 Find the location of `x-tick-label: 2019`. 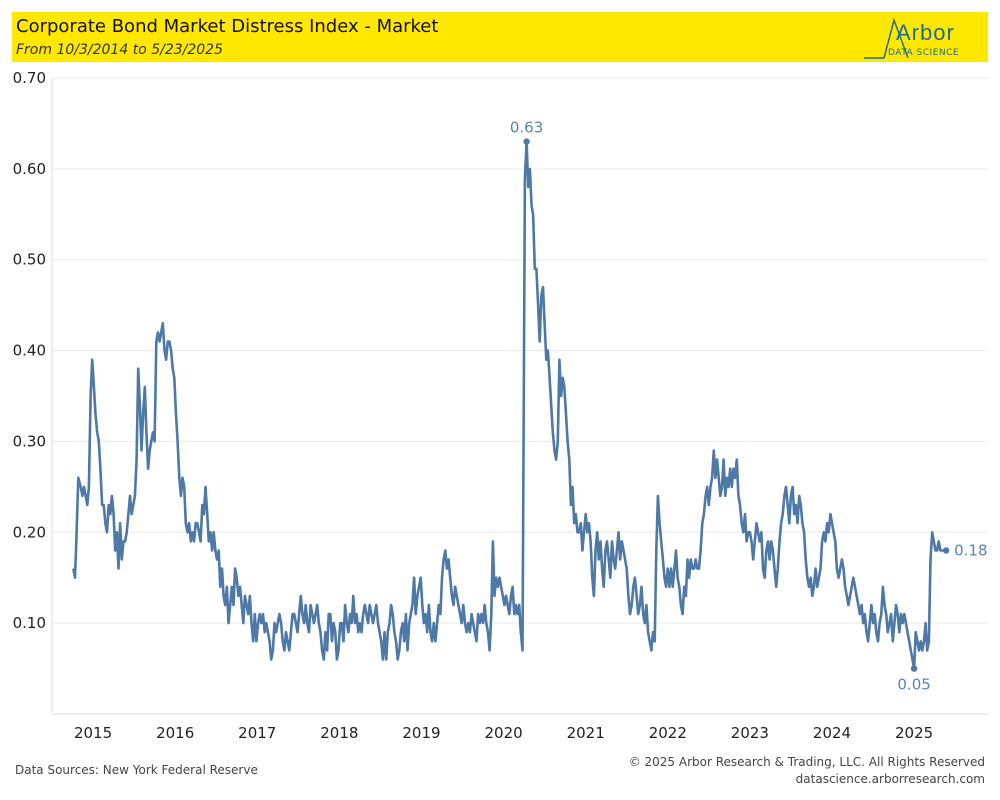

x-tick-label: 2019 is located at coordinates (421, 733).